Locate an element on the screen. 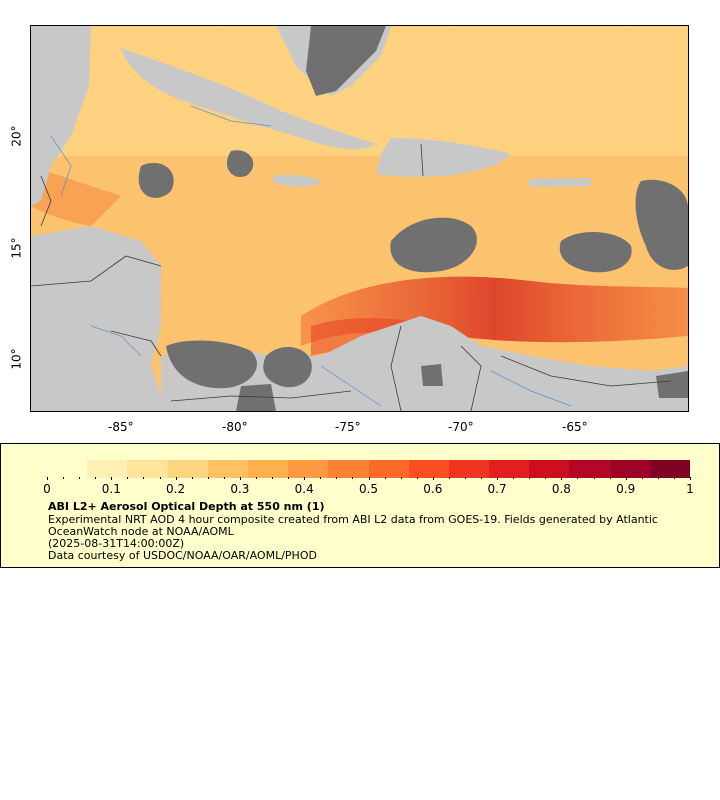 The width and height of the screenshot is (720, 800). x-tick-label: -70° is located at coordinates (461, 427).